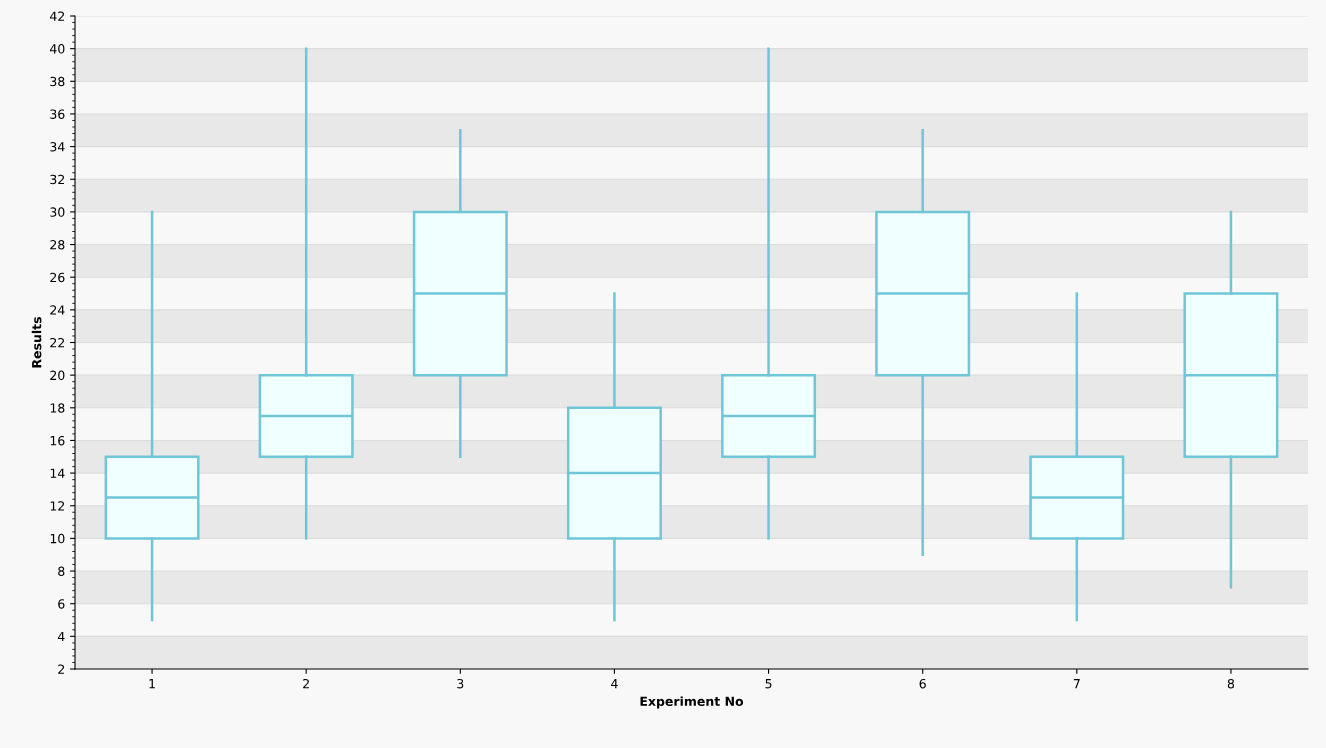  I want to click on y-tick-label: 8, so click(61, 571).